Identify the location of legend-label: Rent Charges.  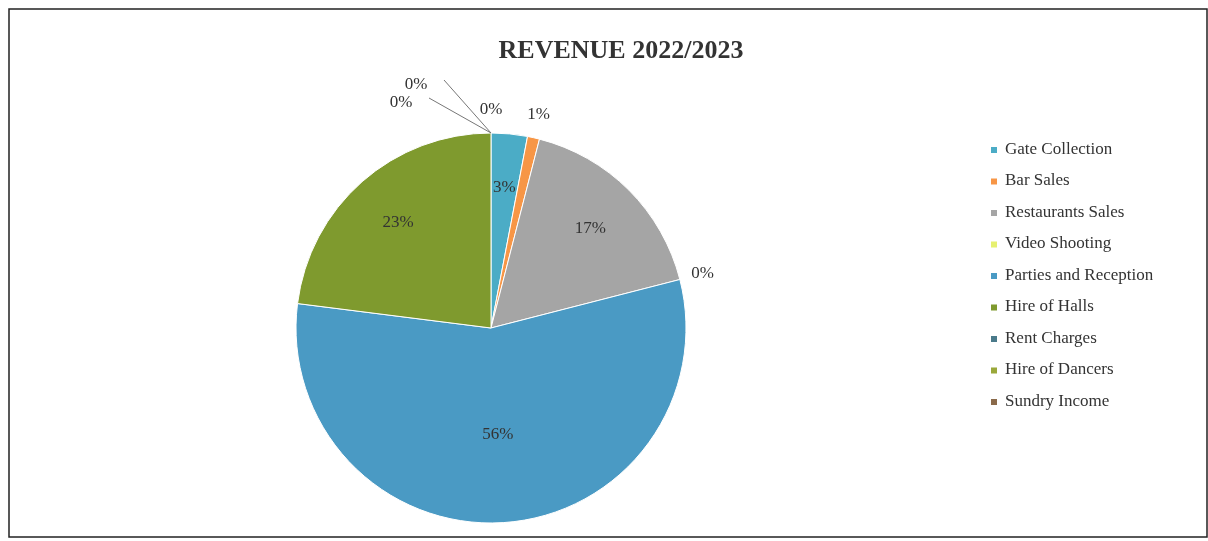
(1051, 337).